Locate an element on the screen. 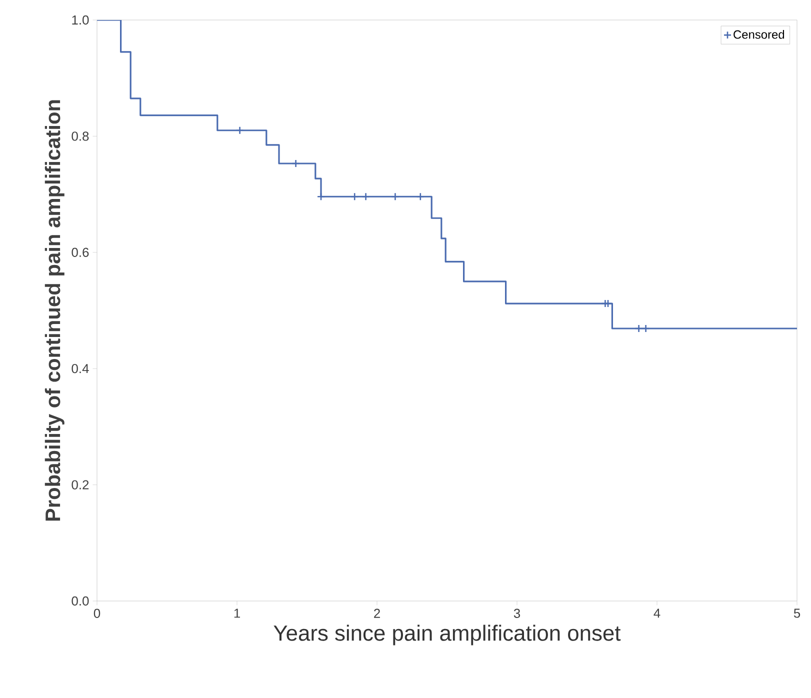 Image resolution: width=811 pixels, height=698 pixels. y-tick-label: 0.0 is located at coordinates (80, 601).